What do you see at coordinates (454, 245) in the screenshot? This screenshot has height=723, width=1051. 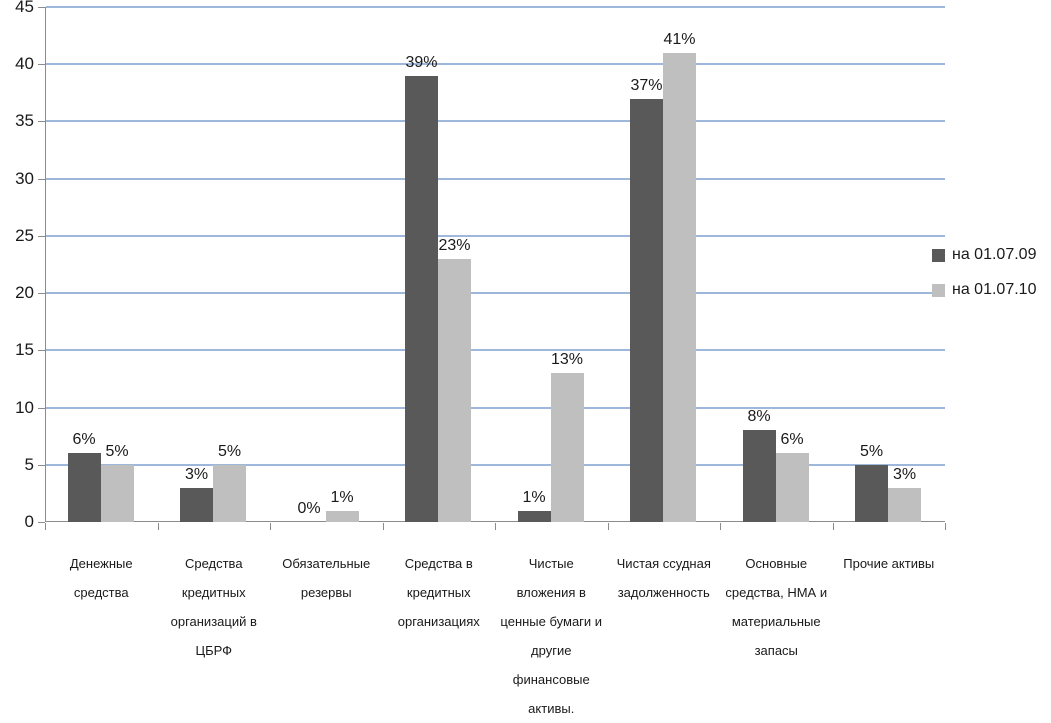 I see `bar-value-label: 23%` at bounding box center [454, 245].